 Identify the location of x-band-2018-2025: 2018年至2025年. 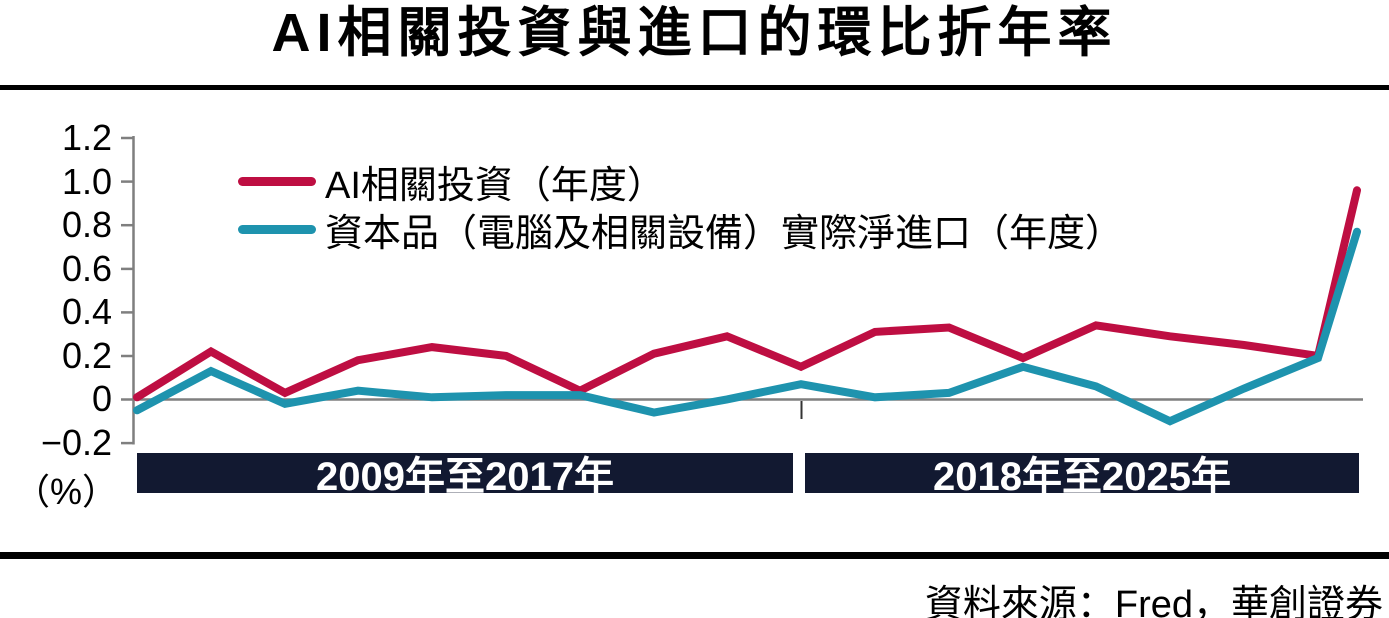
(1082, 476).